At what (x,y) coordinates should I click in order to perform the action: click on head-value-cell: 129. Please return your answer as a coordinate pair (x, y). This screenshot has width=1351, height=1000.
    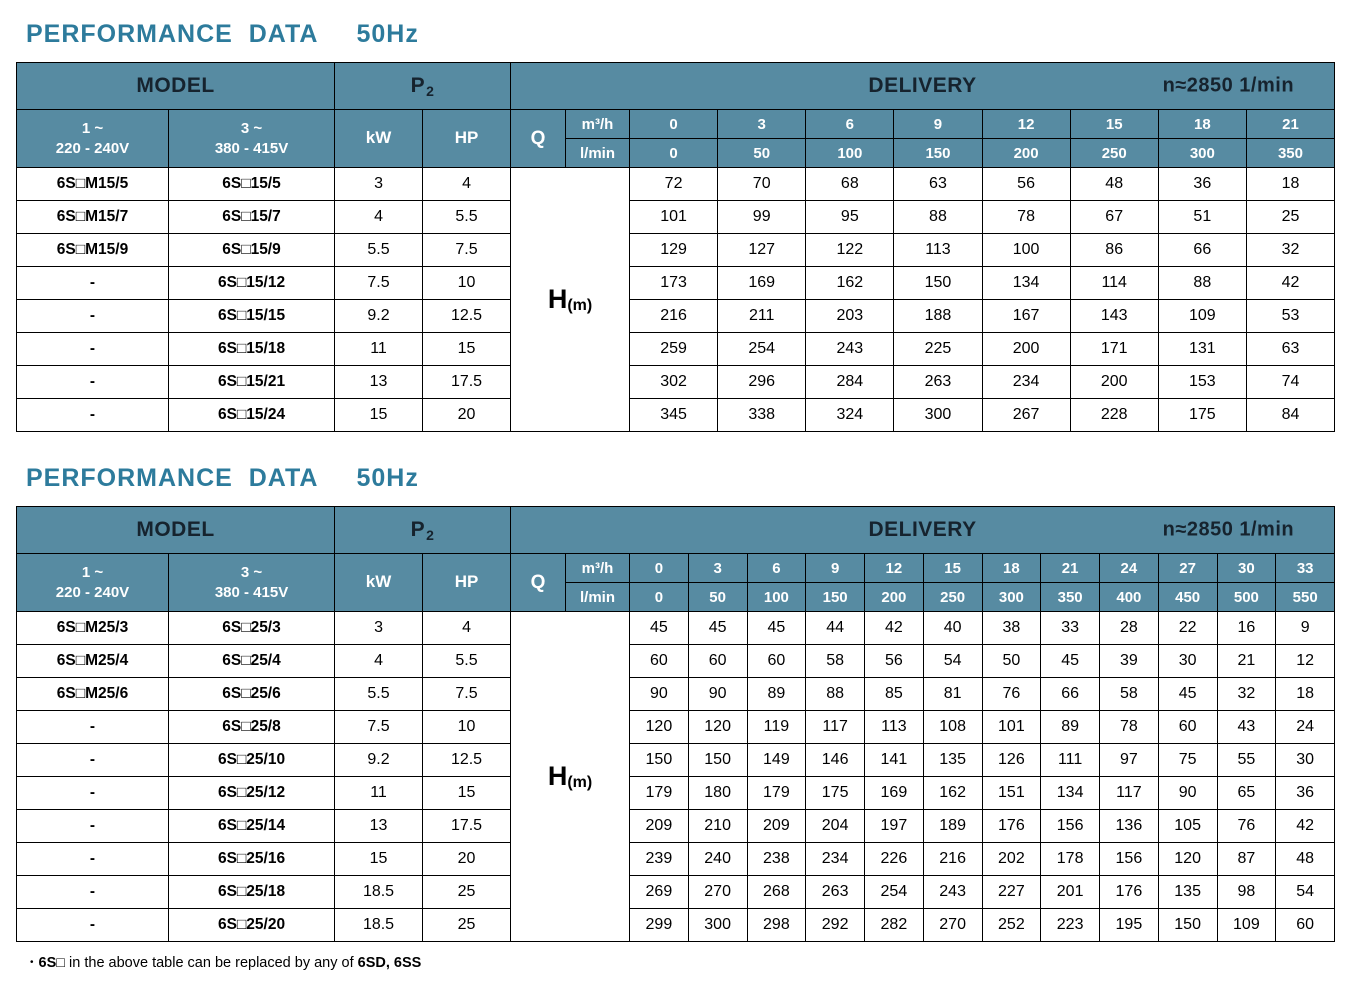
    Looking at the image, I should click on (674, 250).